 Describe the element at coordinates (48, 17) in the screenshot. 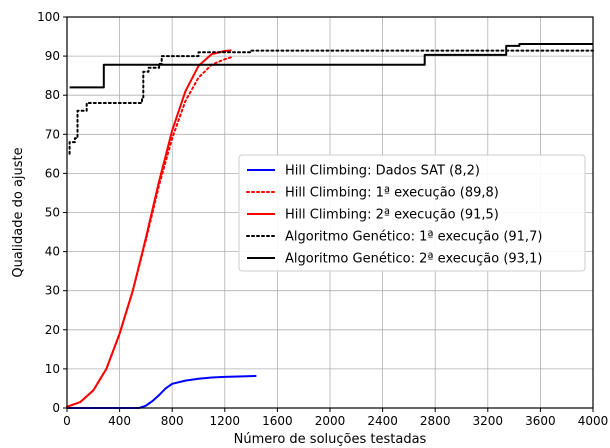

I see `y-tick-label: 100` at that location.